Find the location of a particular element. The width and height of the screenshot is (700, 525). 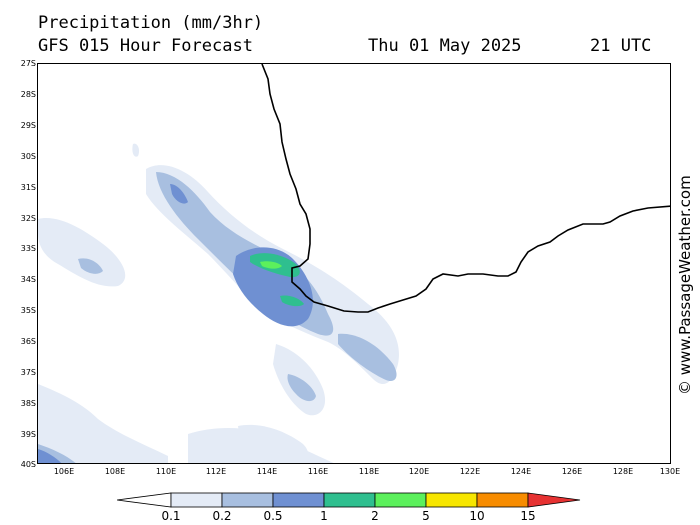

lon-label: 120E is located at coordinates (419, 471).